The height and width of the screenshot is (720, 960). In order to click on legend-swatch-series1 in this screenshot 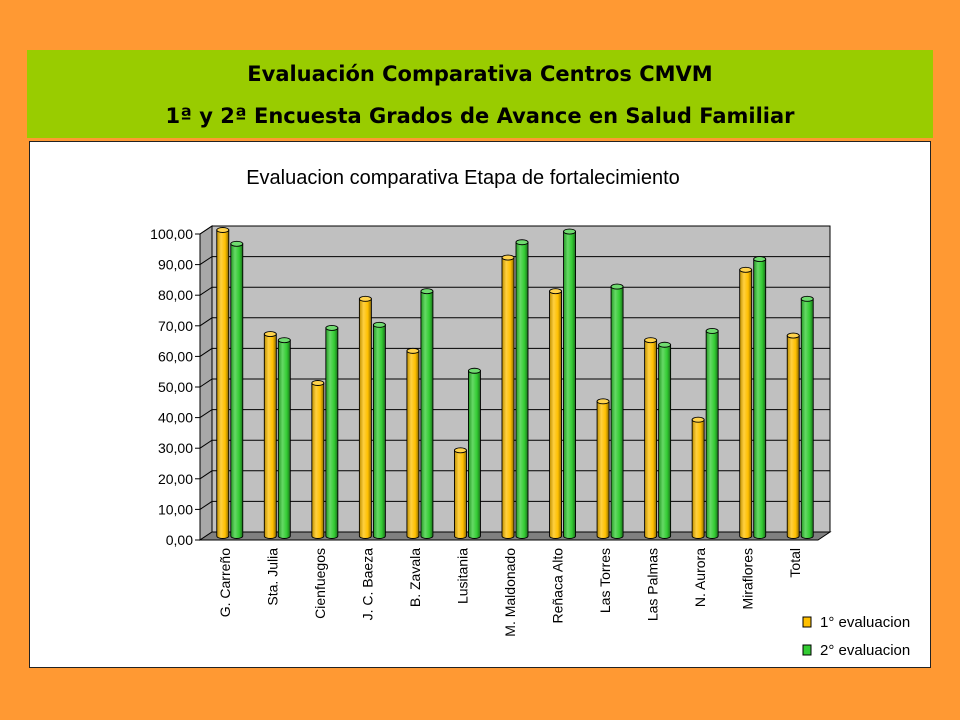, I will do `click(807, 622)`.